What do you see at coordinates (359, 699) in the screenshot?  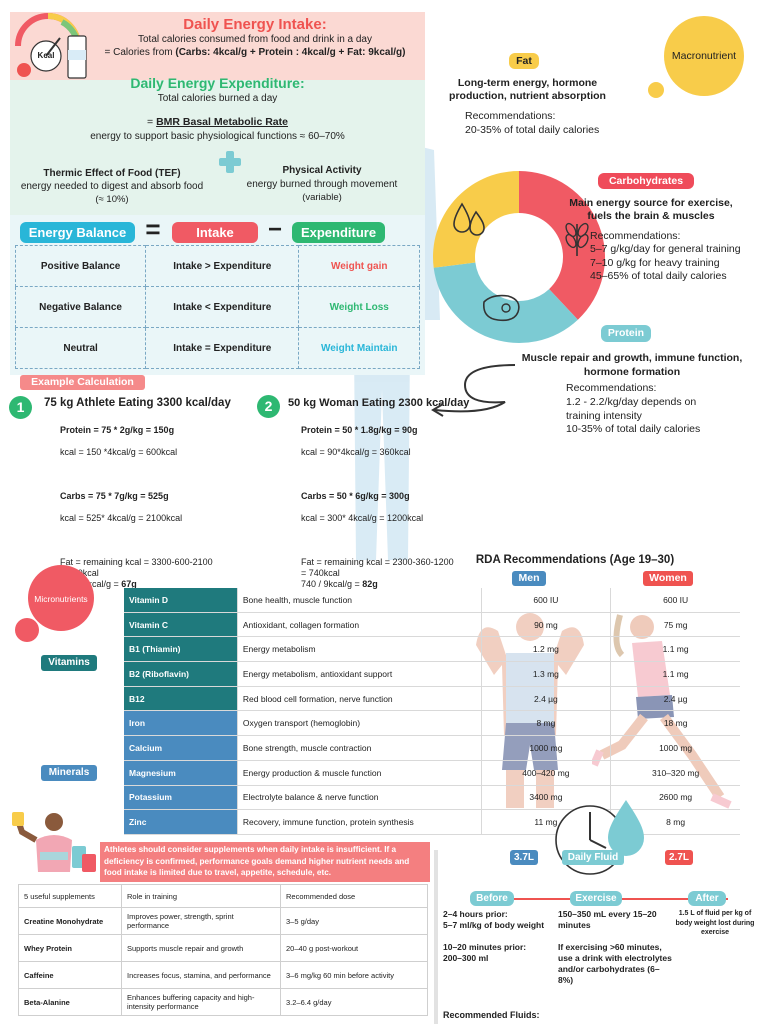 I see `nutrient-function: Red blood cell formation, nerve function` at bounding box center [359, 699].